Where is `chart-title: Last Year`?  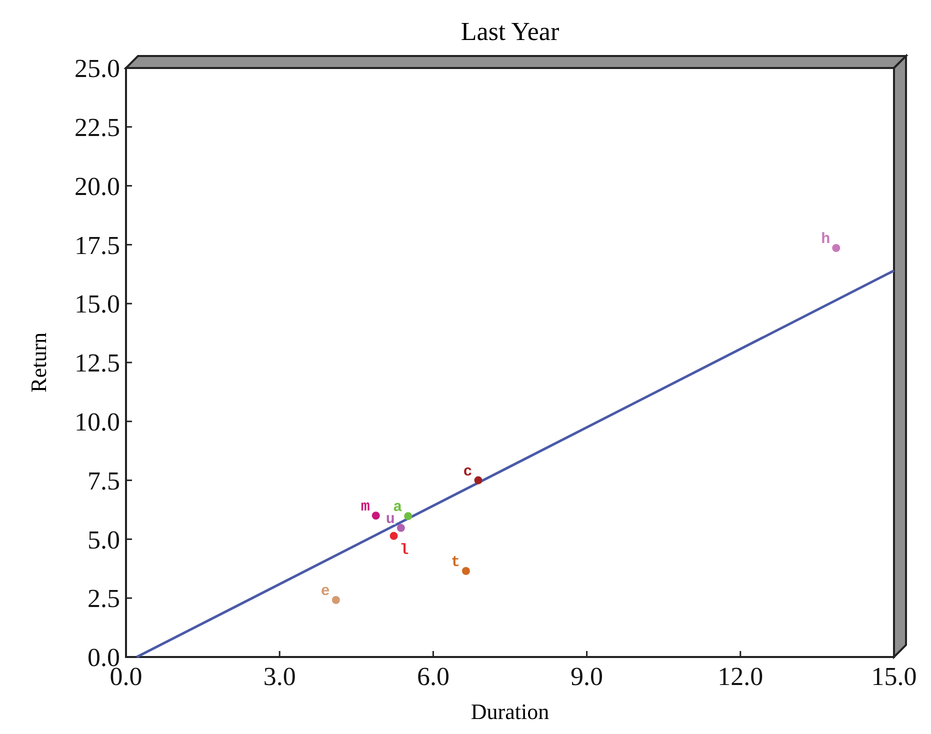
chart-title: Last Year is located at coordinates (510, 31).